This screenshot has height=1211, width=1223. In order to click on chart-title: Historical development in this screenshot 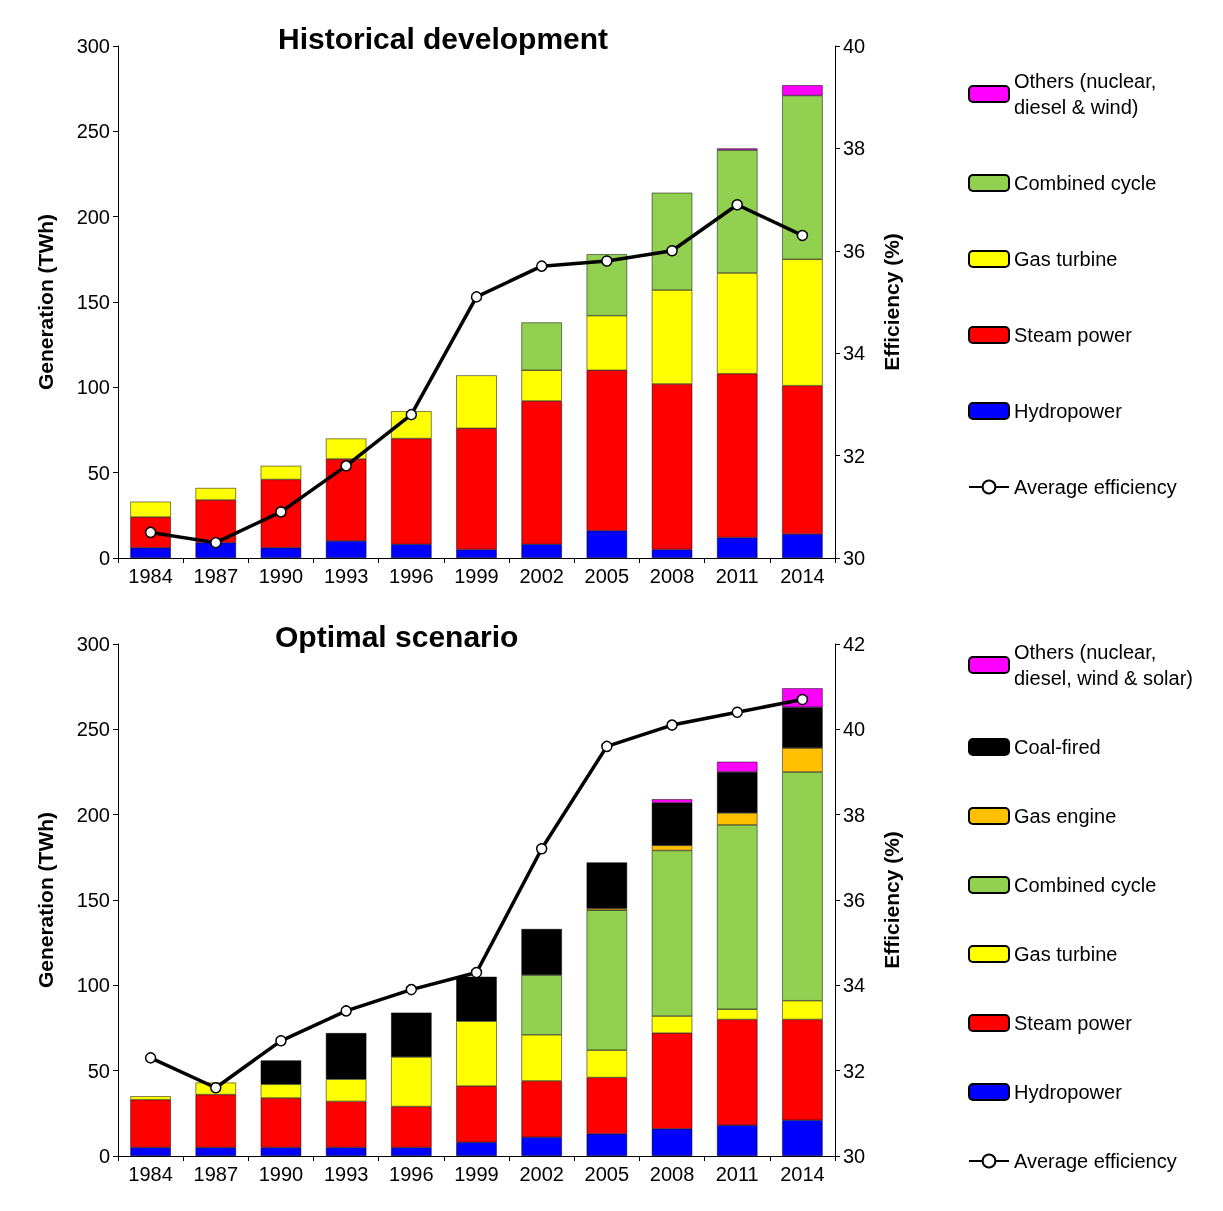, I will do `click(443, 38)`.